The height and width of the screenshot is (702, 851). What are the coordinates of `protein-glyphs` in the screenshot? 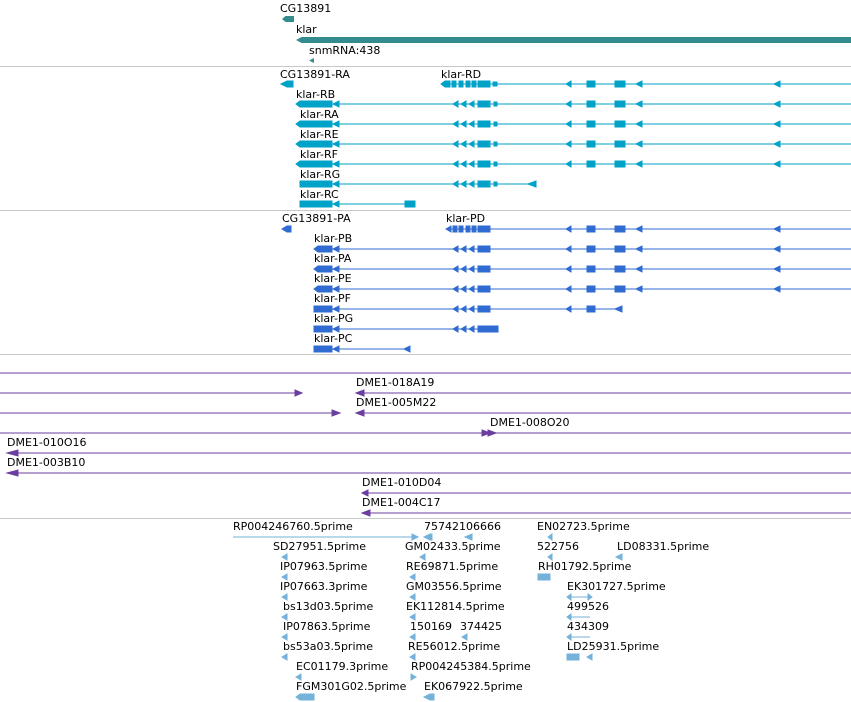 It's located at (566, 289).